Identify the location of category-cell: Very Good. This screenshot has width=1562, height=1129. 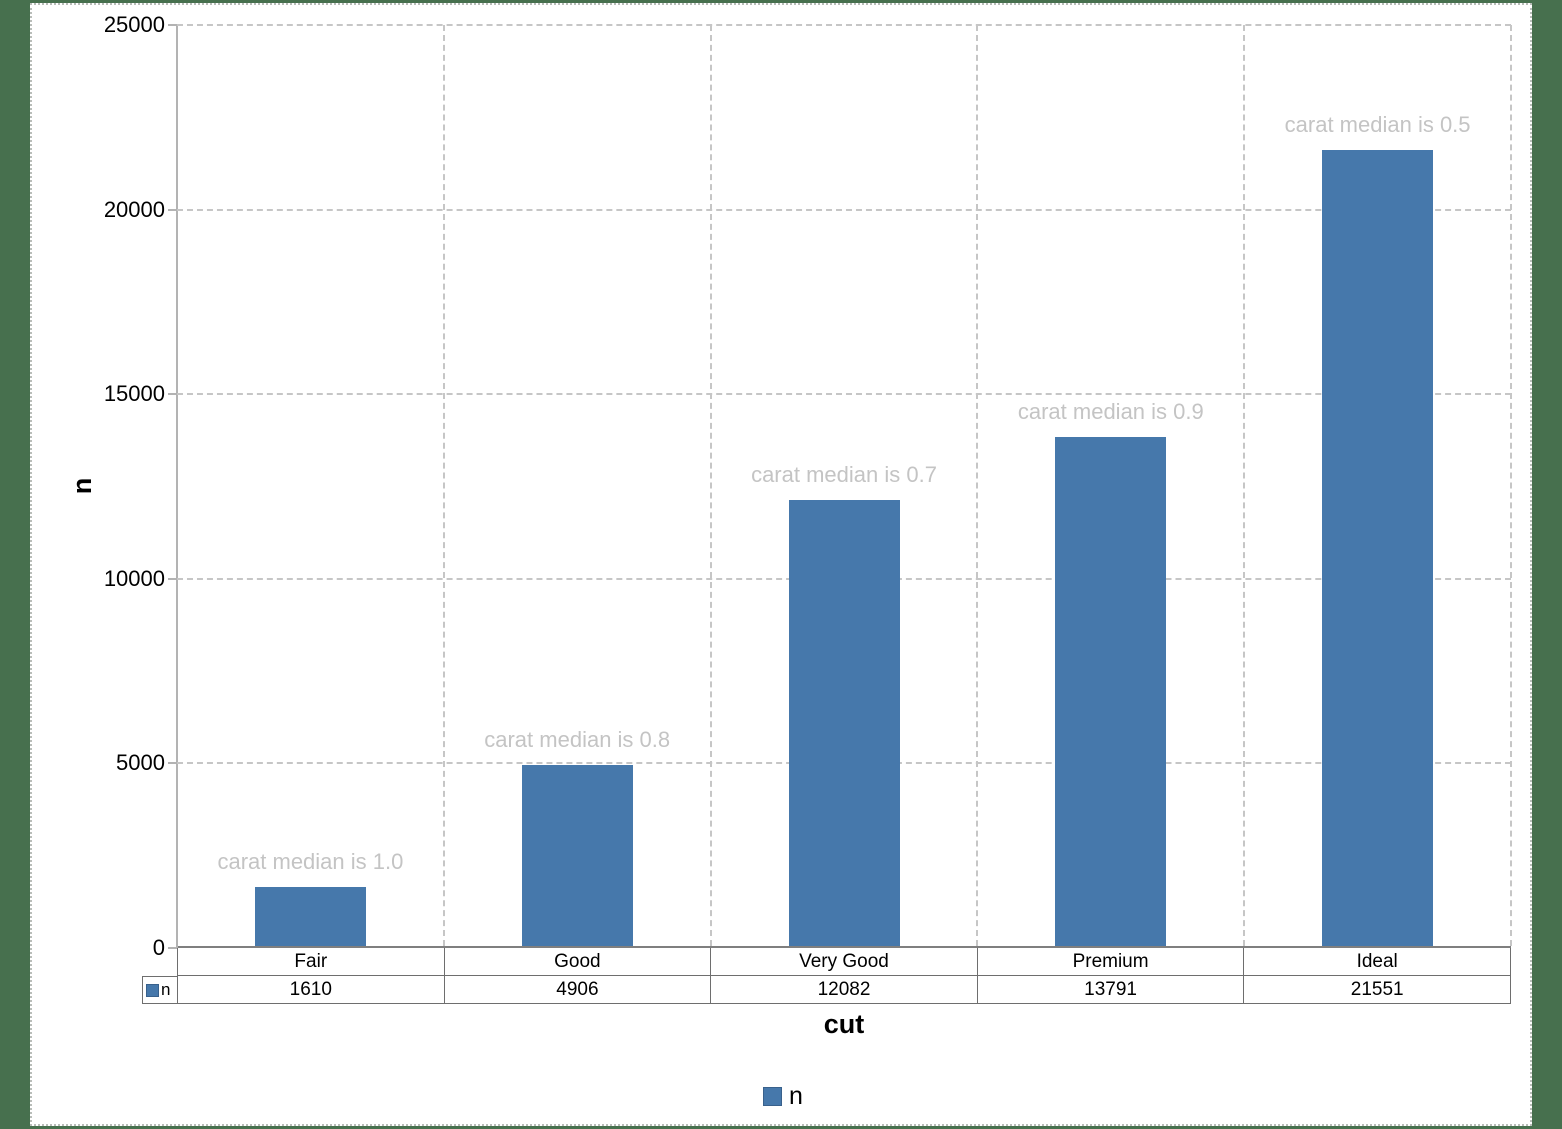
(843, 962).